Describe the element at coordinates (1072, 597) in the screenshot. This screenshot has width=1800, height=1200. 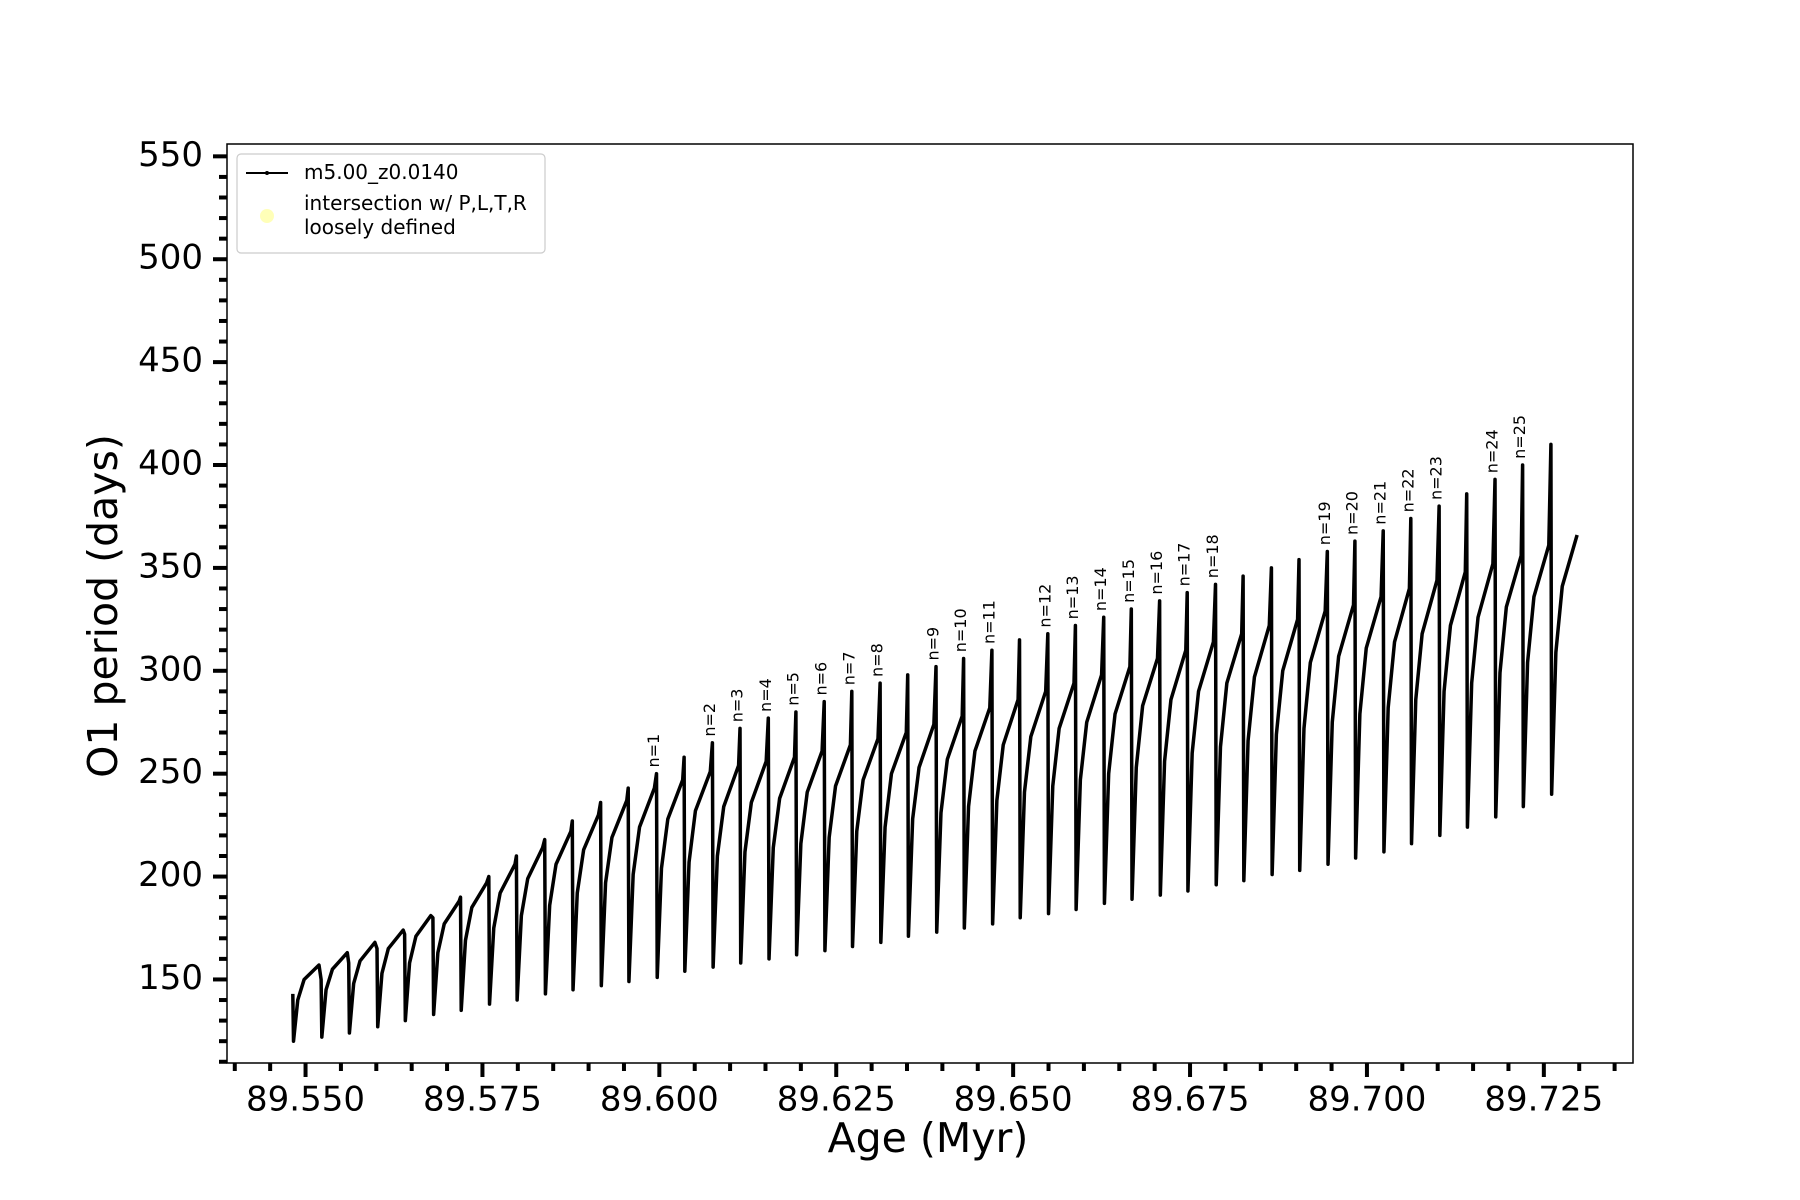
I see `annotation: n=13` at that location.